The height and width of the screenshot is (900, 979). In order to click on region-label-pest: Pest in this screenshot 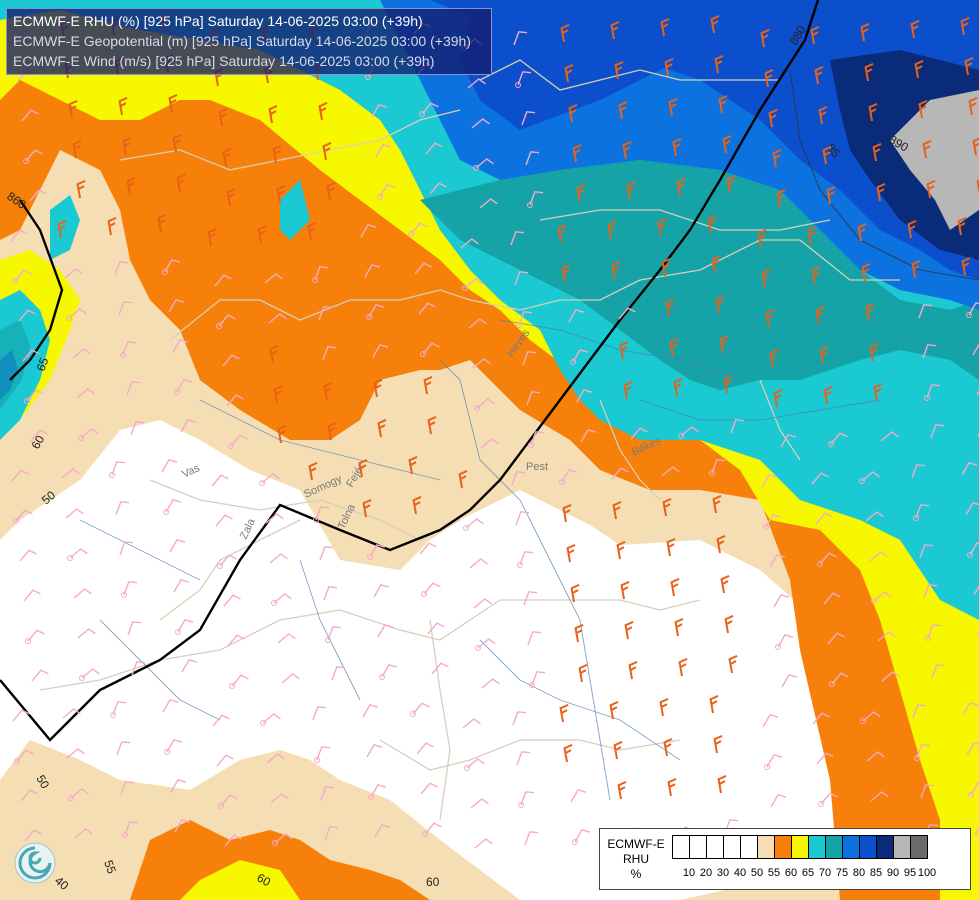, I will do `click(537, 467)`.